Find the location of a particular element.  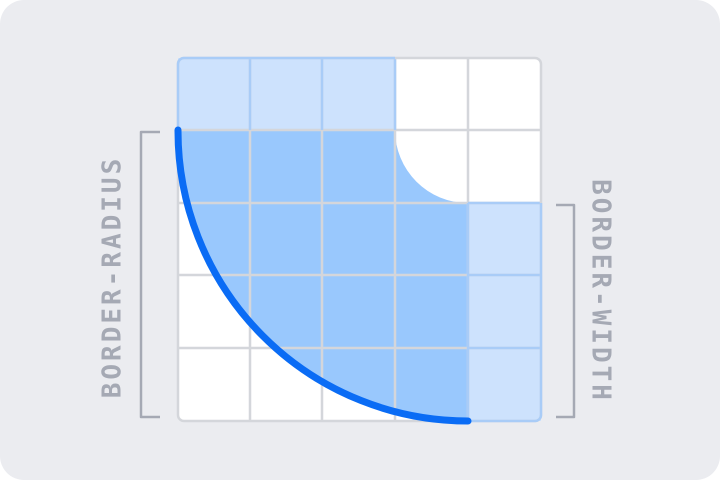

top-border-highlight is located at coordinates (286, 94).